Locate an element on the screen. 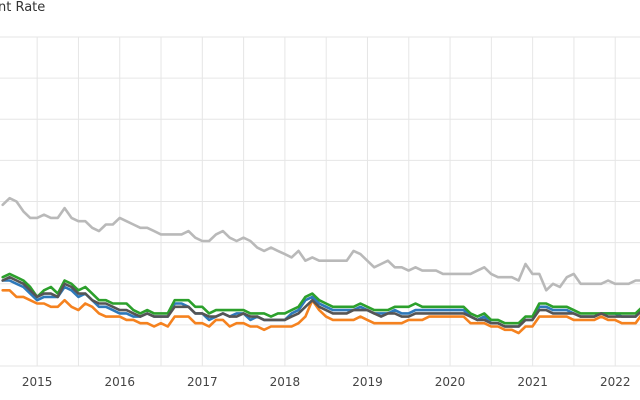  x-tick-label: 2015 is located at coordinates (37, 382).